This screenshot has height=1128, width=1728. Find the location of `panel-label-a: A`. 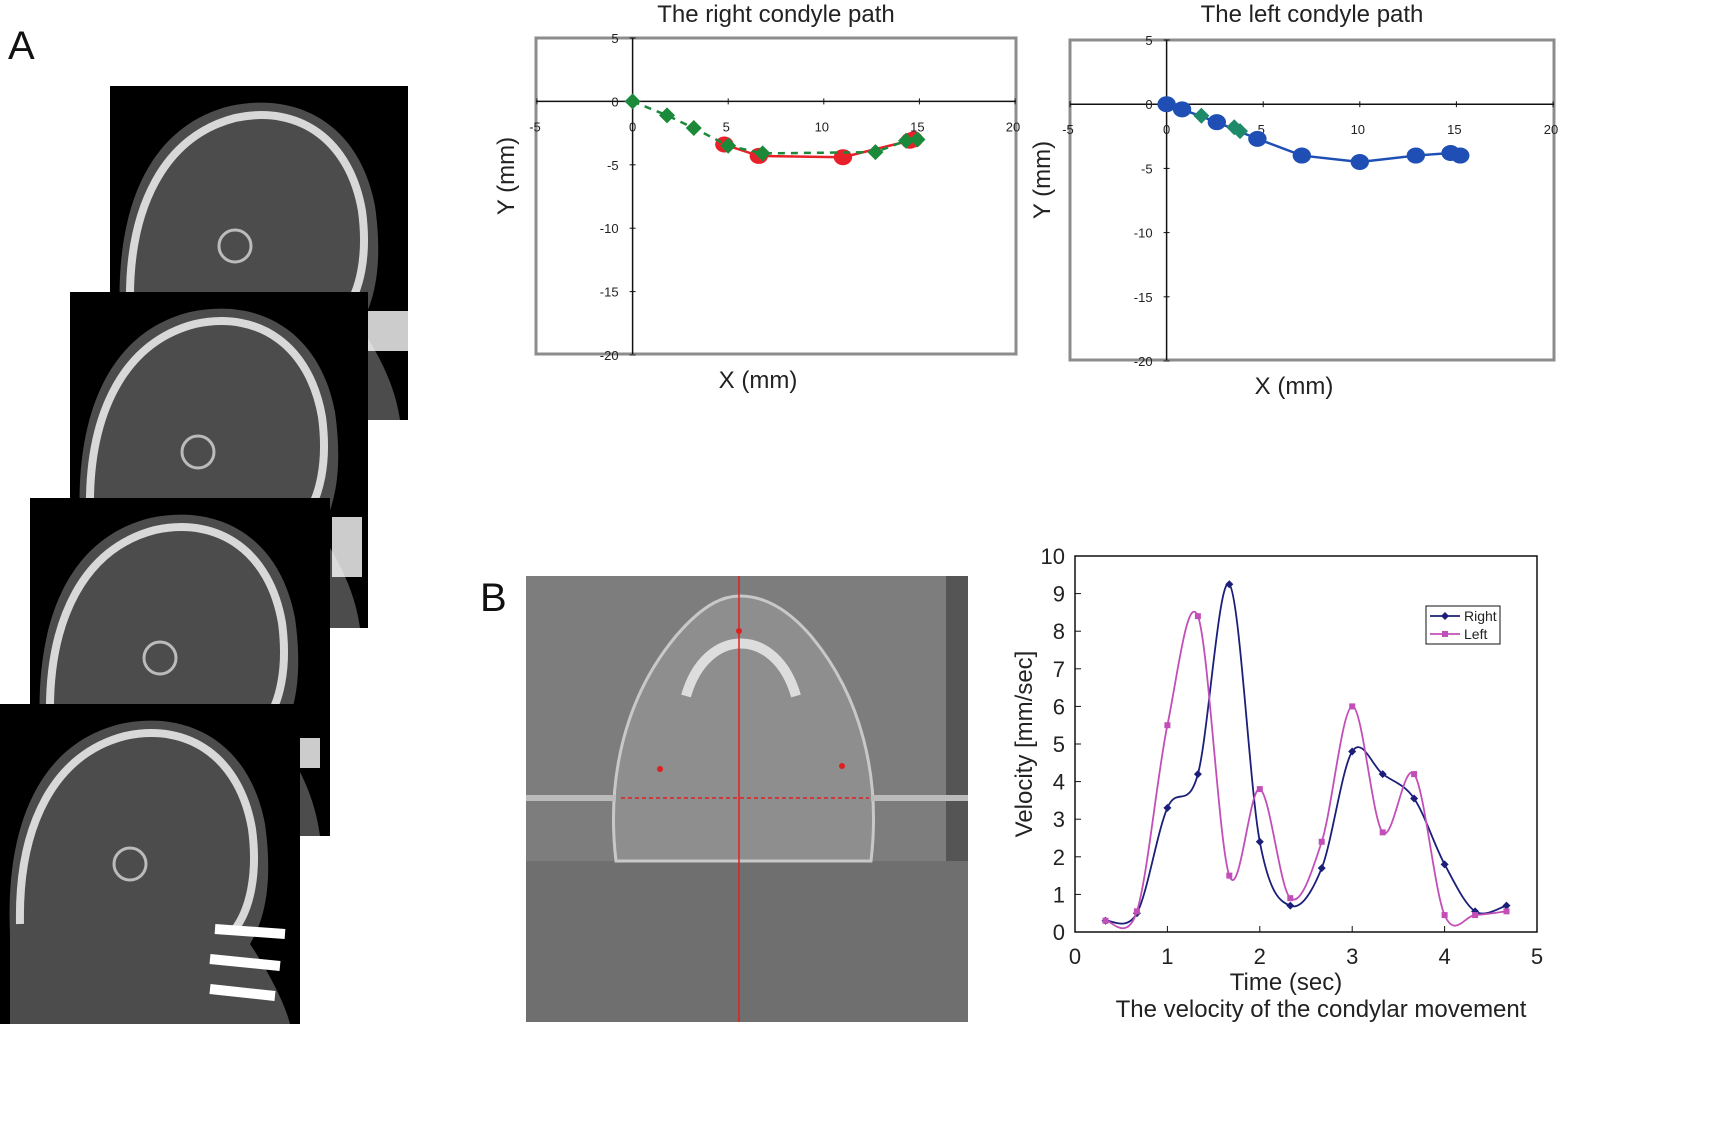

panel-label-a: A is located at coordinates (21, 46).